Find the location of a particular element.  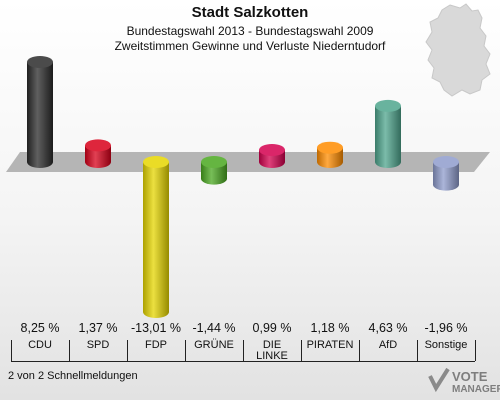

bar-piraten is located at coordinates (330, 154).